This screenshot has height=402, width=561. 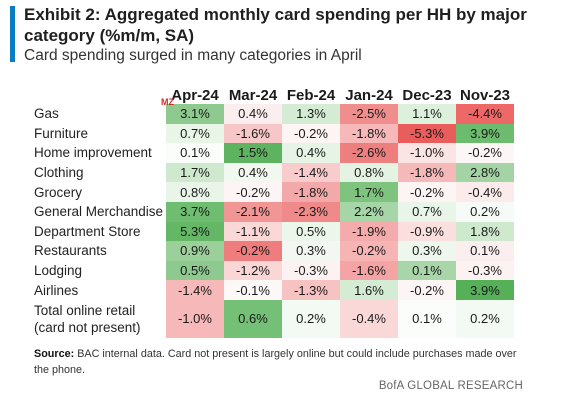 I want to click on column-header: Jan-24, so click(x=369, y=95).